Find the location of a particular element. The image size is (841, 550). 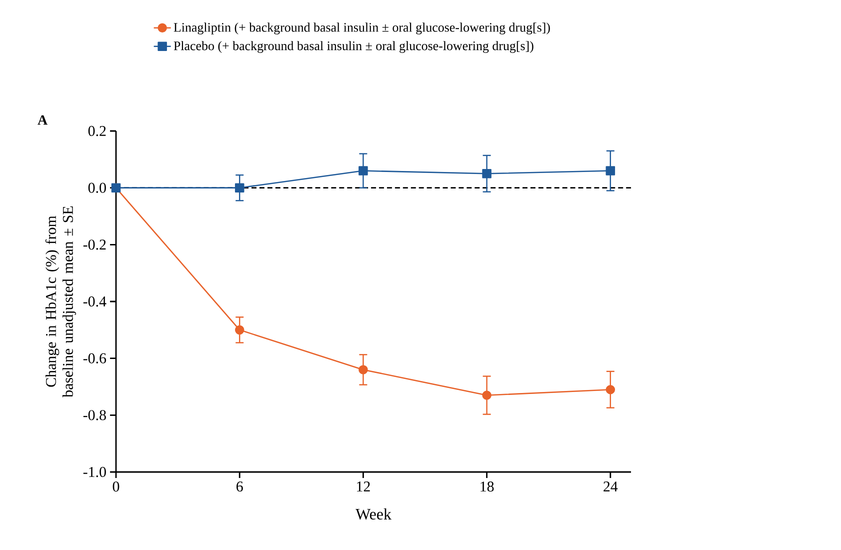

legend-label: Placebo (+ background basal insulin ± oral glucose-lowering drug[s]) is located at coordinates (354, 47).